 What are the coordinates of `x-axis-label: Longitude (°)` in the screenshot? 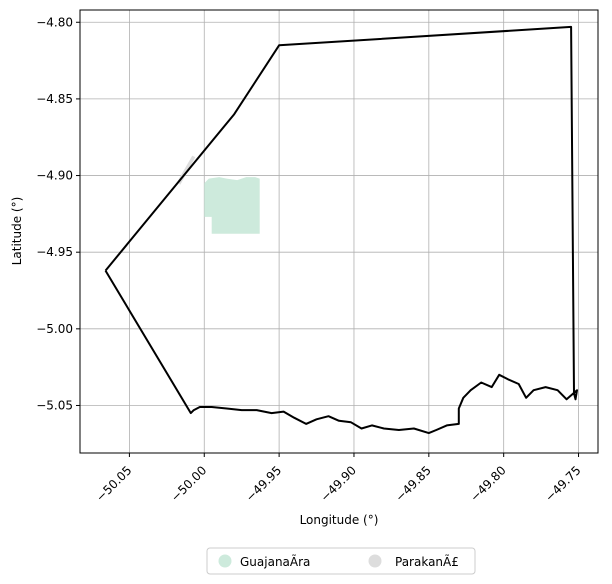 It's located at (339, 520).